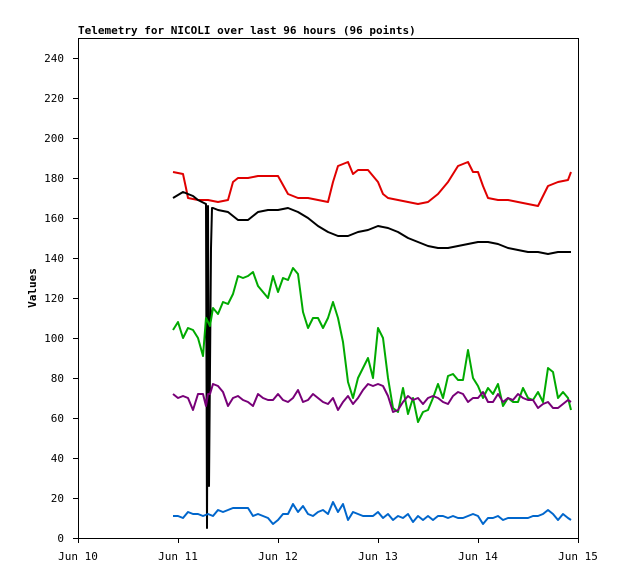  Describe the element at coordinates (54, 98) in the screenshot. I see `y-tick-label: 220` at that location.